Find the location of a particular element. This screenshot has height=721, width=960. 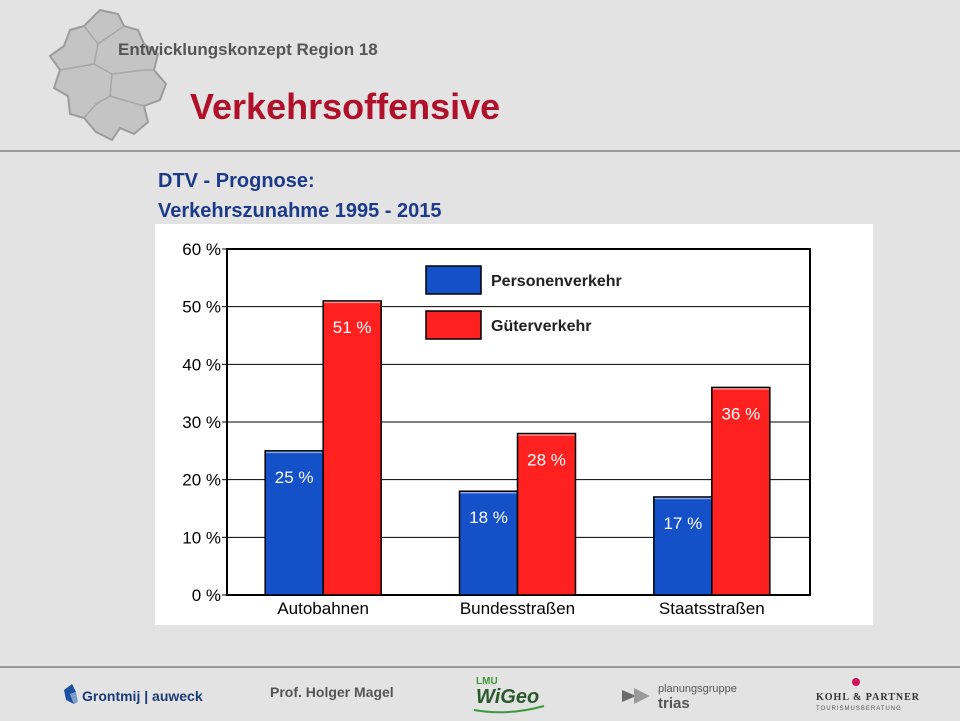

data-label: 25 % is located at coordinates (294, 477).